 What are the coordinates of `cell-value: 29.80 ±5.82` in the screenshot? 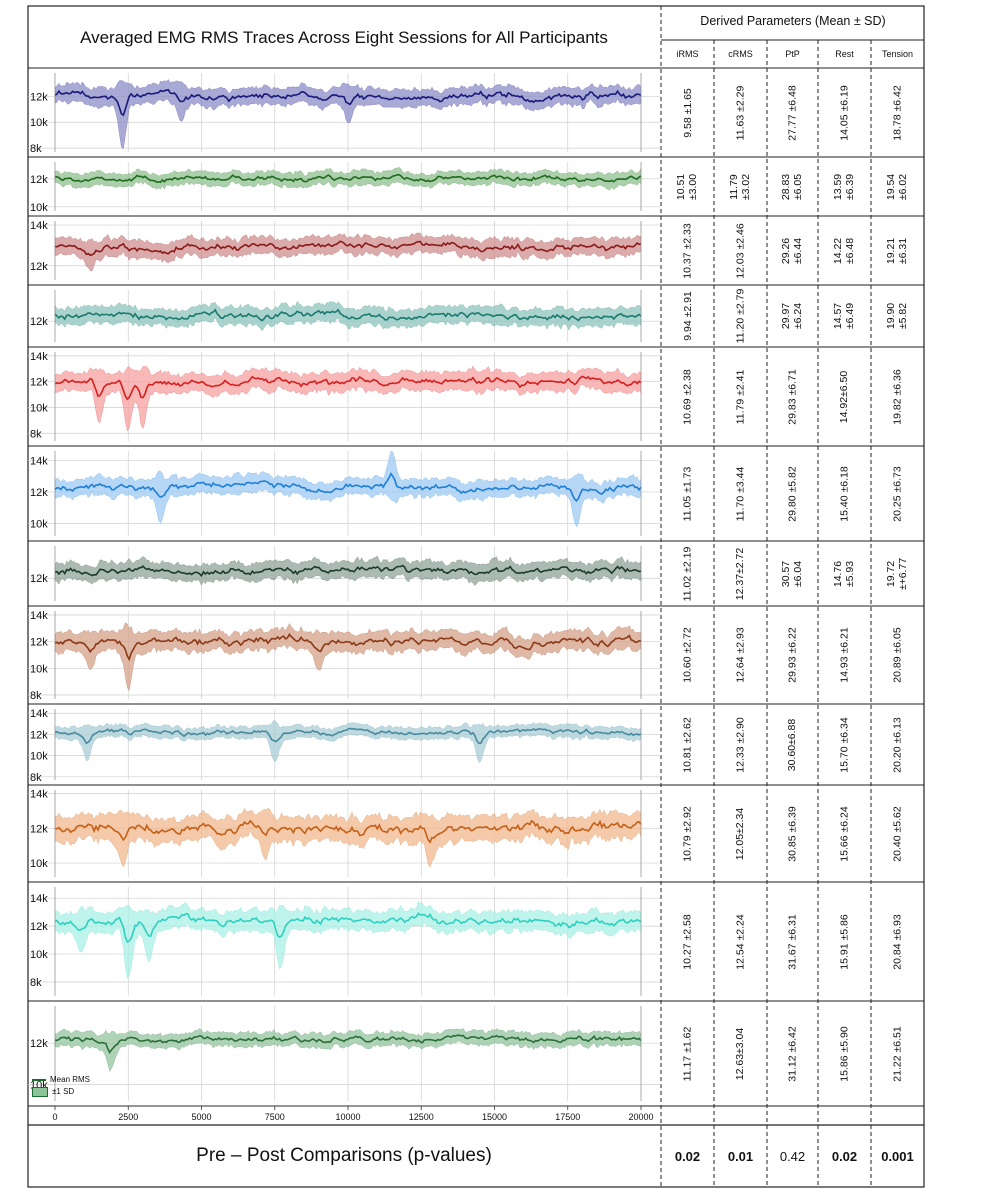 It's located at (792, 493).